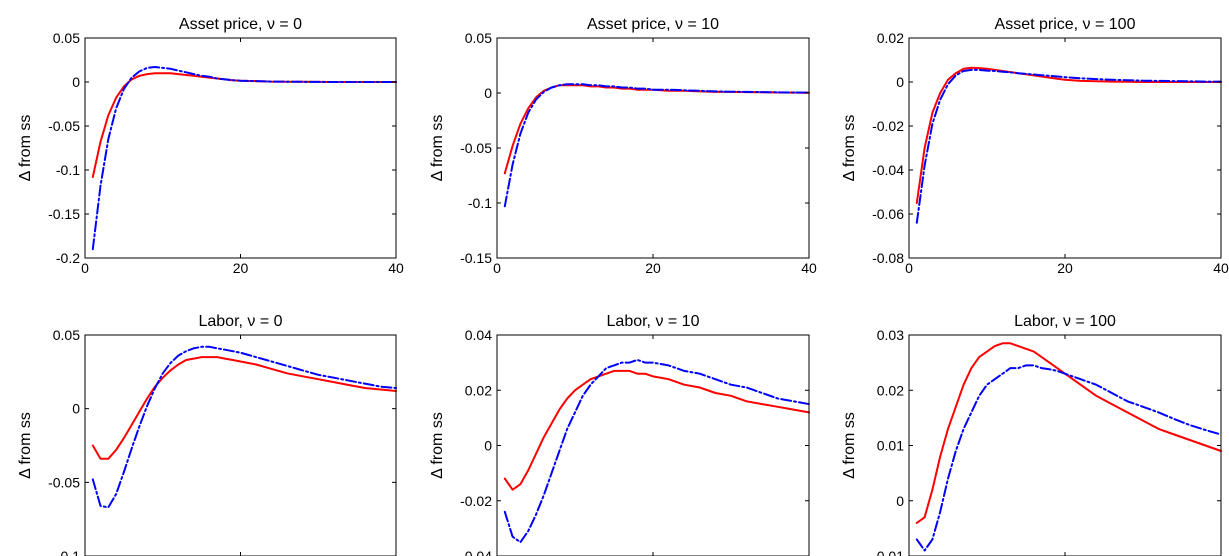  I want to click on y-tick-label: -0.2, so click(68, 258).